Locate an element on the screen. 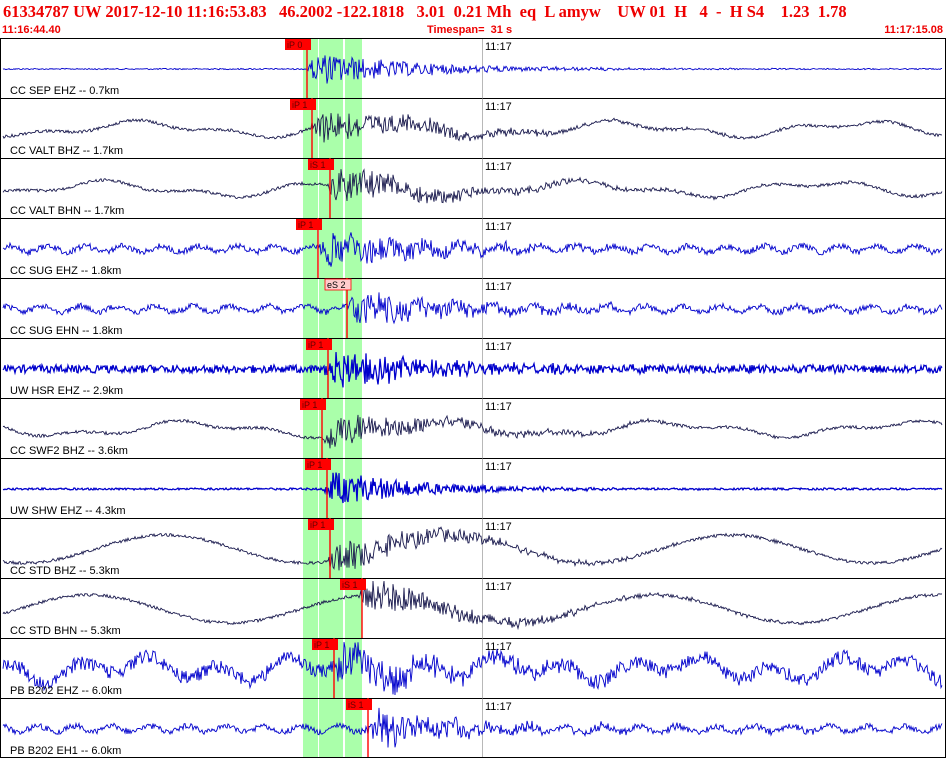 The height and width of the screenshot is (760, 946). station-label: UW SHW EHZ -- 4.3km is located at coordinates (68, 511).